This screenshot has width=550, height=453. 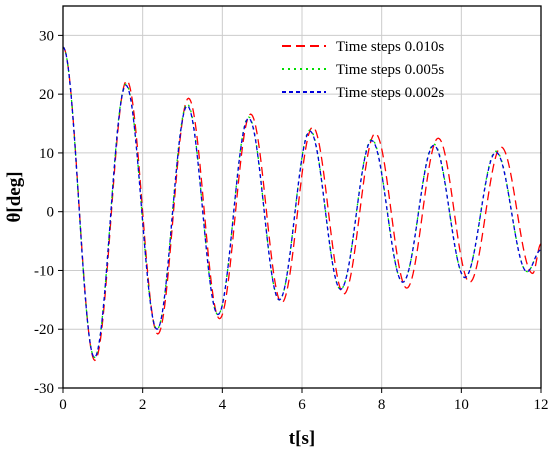 I want to click on y-tick-label: -20, so click(x=44, y=330).